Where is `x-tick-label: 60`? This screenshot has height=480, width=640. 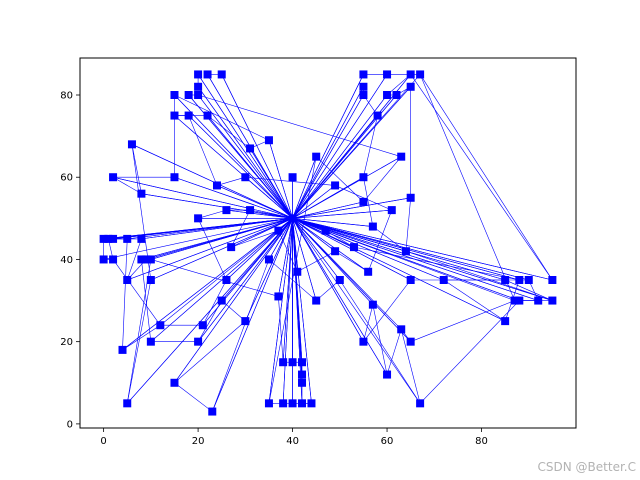 x-tick-label: 60 is located at coordinates (387, 441).